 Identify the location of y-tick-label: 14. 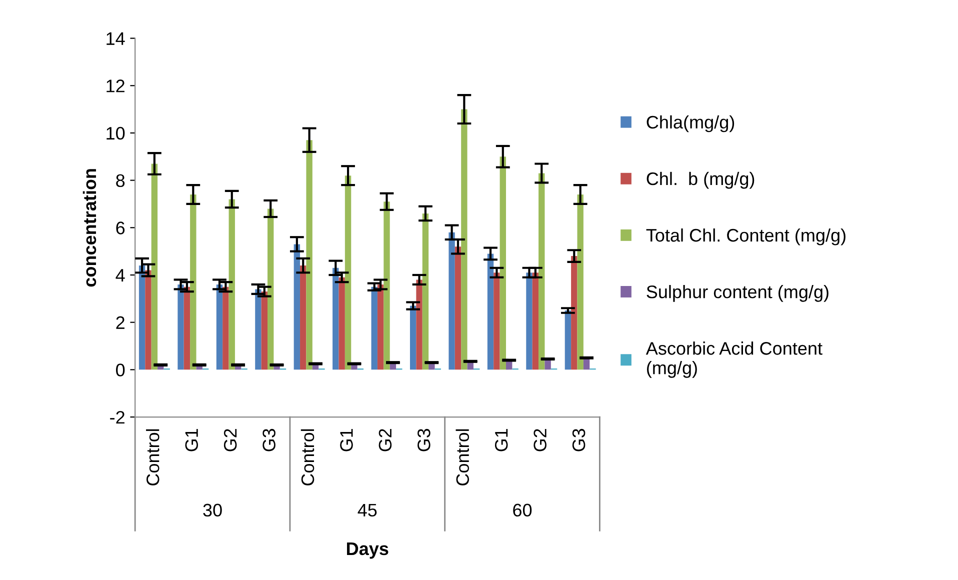
(115, 38).